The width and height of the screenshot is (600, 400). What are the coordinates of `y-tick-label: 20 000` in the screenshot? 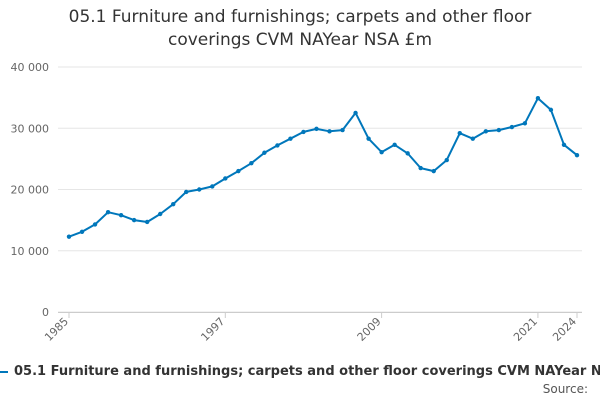 It's located at (30, 190).